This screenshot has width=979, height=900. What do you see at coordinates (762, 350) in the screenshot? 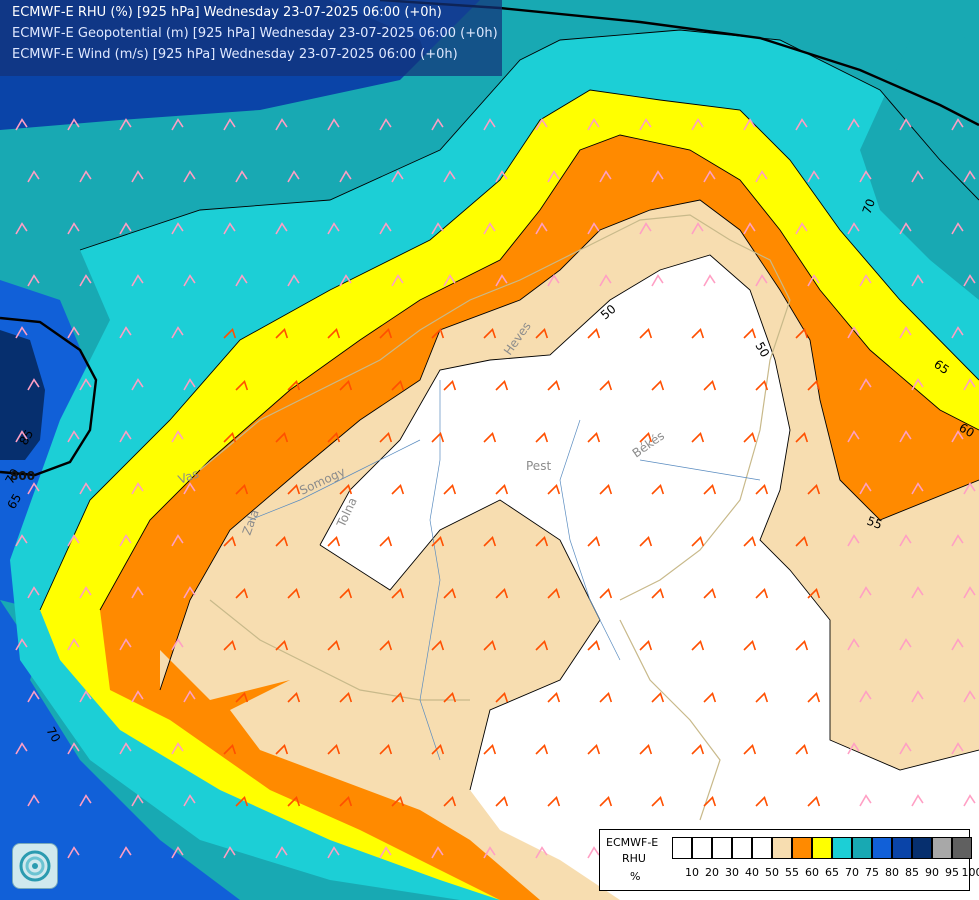
I see `contour-label-50-b: 50` at bounding box center [762, 350].